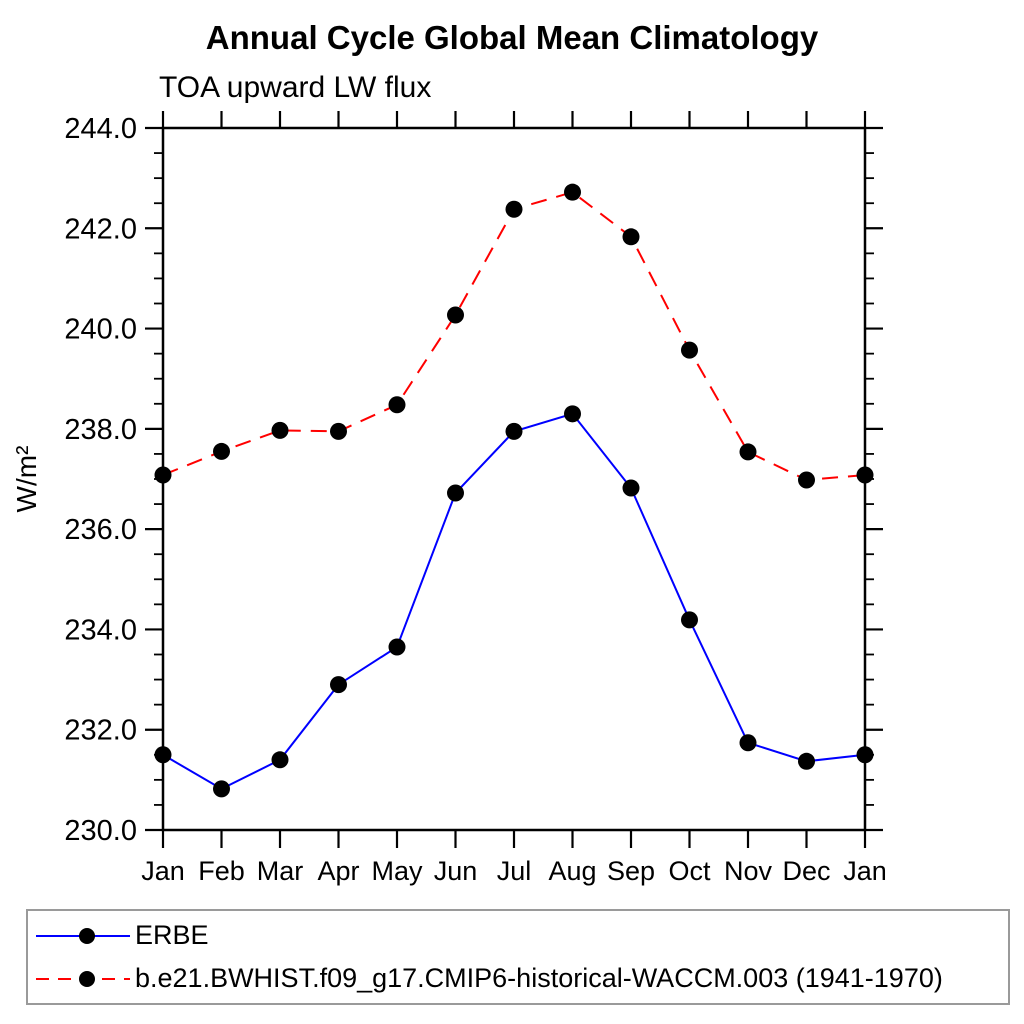 This screenshot has width=1024, height=1024. What do you see at coordinates (100, 330) in the screenshot?
I see `y-tick-label: 240.0` at bounding box center [100, 330].